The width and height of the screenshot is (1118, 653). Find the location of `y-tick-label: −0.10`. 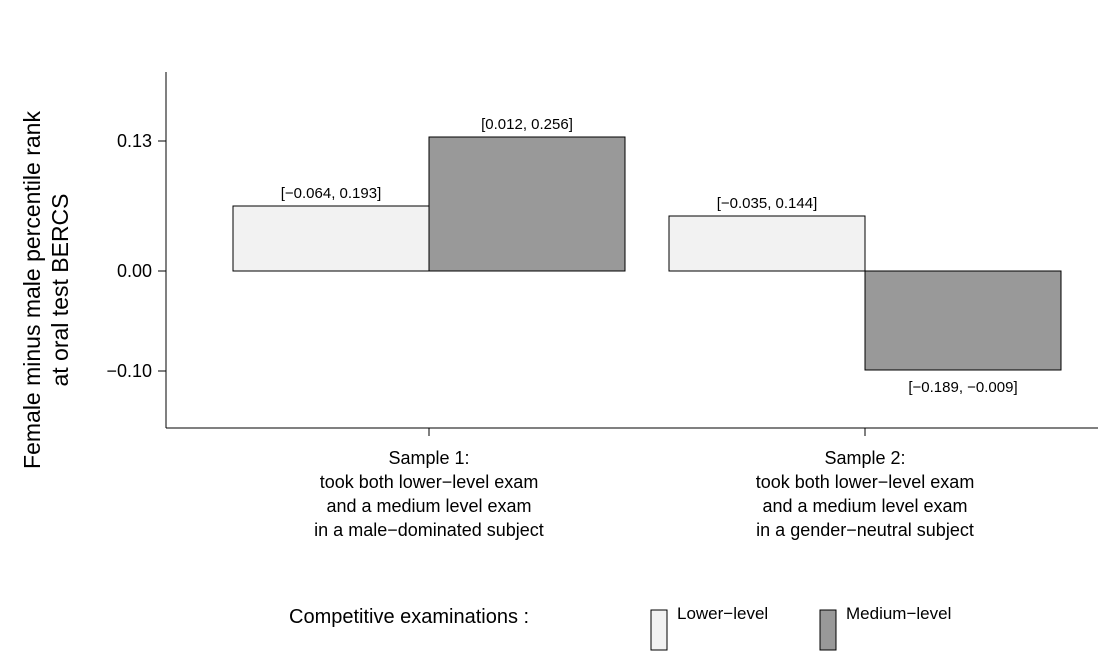

y-tick-label: −0.10 is located at coordinates (129, 371).